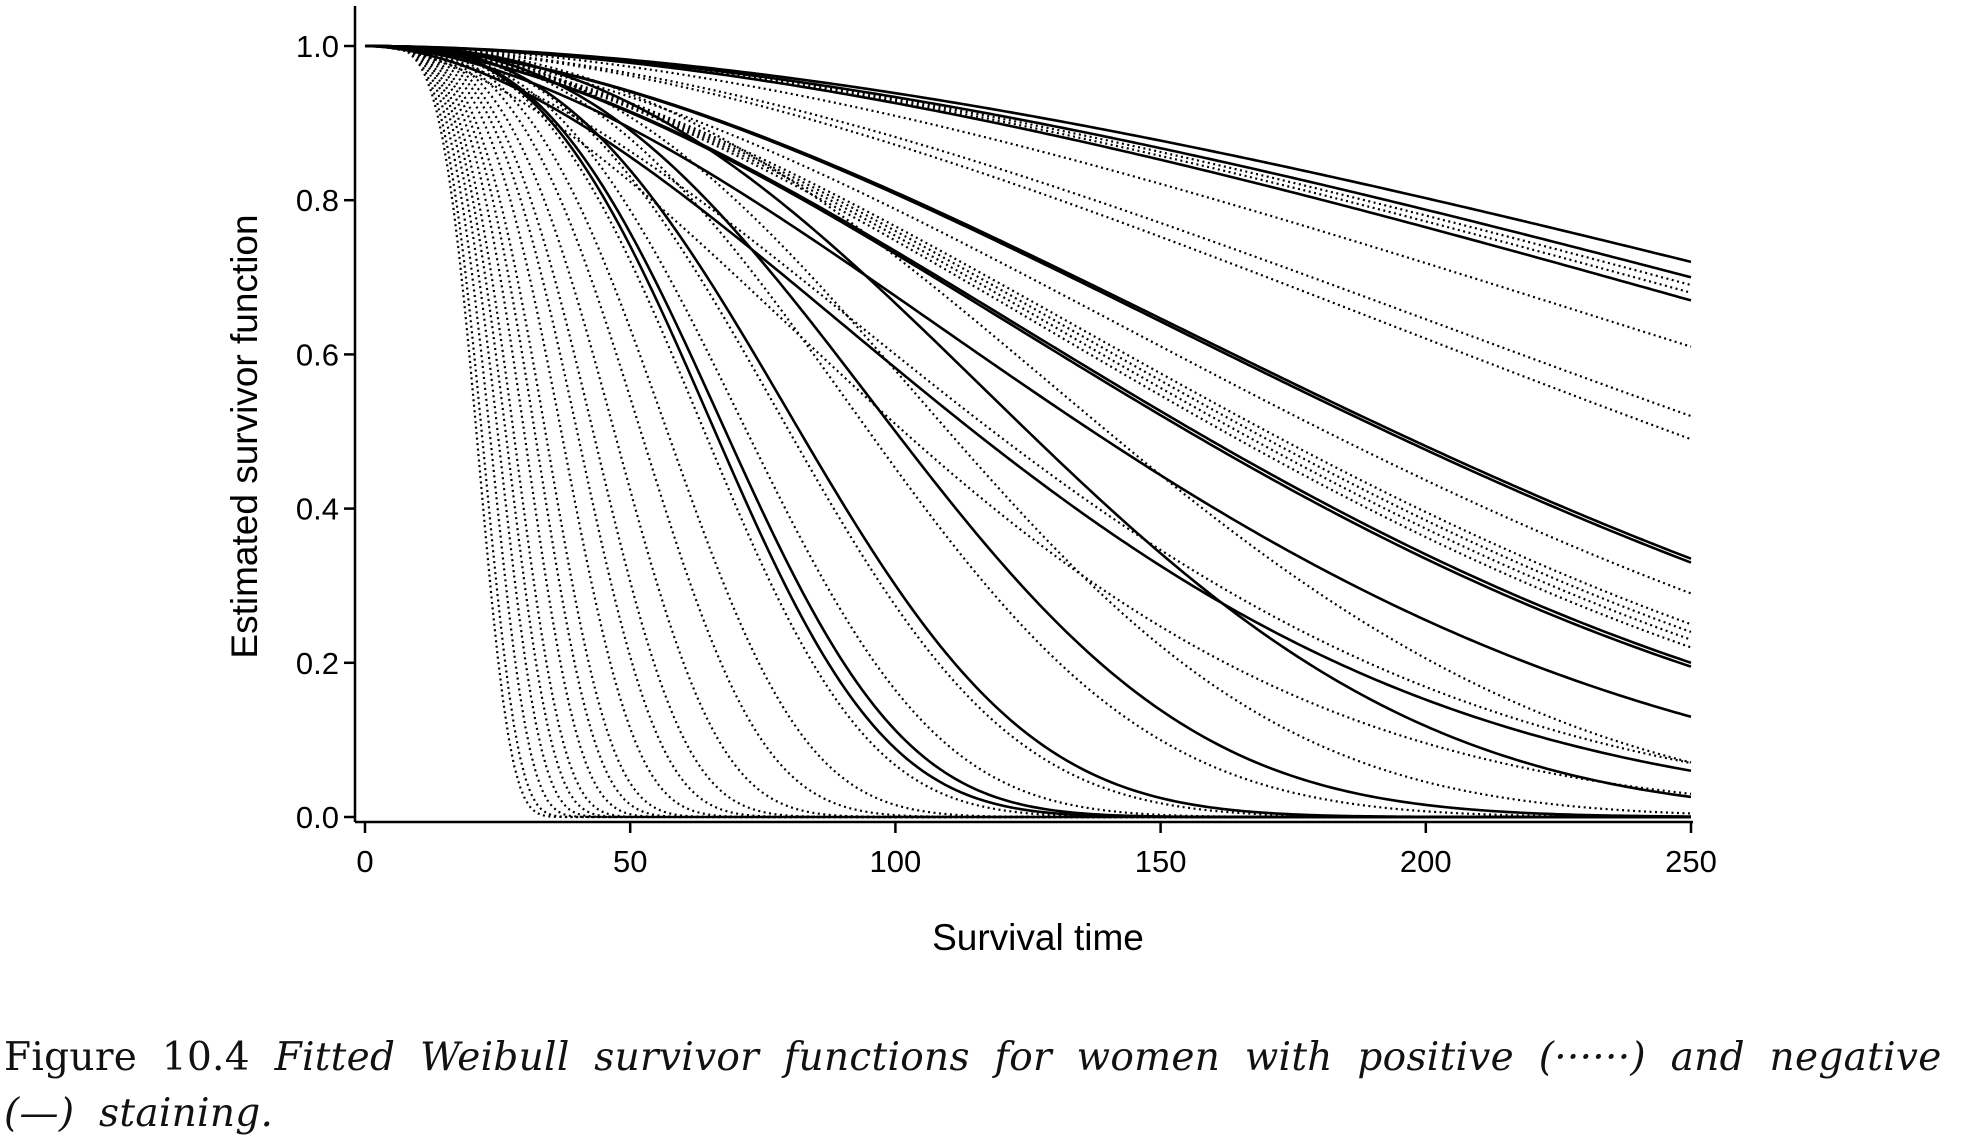 This screenshot has height=1142, width=1987. I want to click on y-tick-label: 0.6, so click(317, 354).